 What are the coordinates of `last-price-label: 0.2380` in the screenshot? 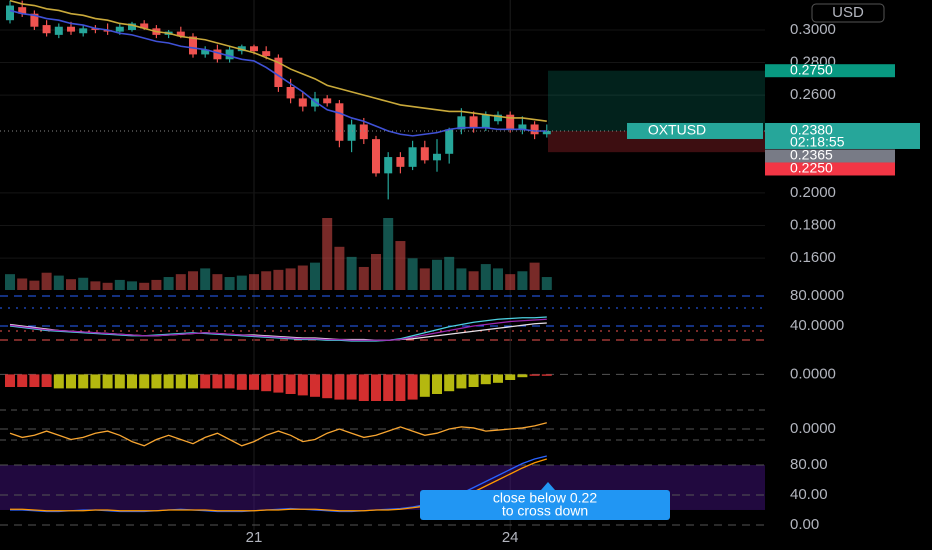 It's located at (811, 130).